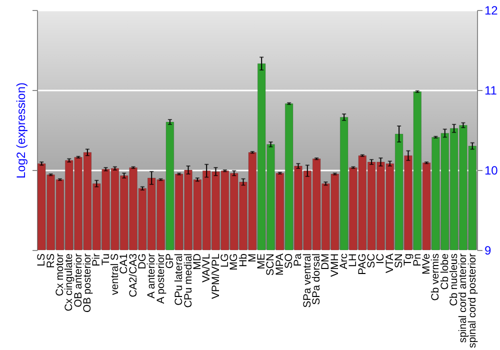 Image resolution: width=500 pixels, height=350 pixels. What do you see at coordinates (491, 91) in the screenshot?
I see `y-tick-label: 11` at bounding box center [491, 91].